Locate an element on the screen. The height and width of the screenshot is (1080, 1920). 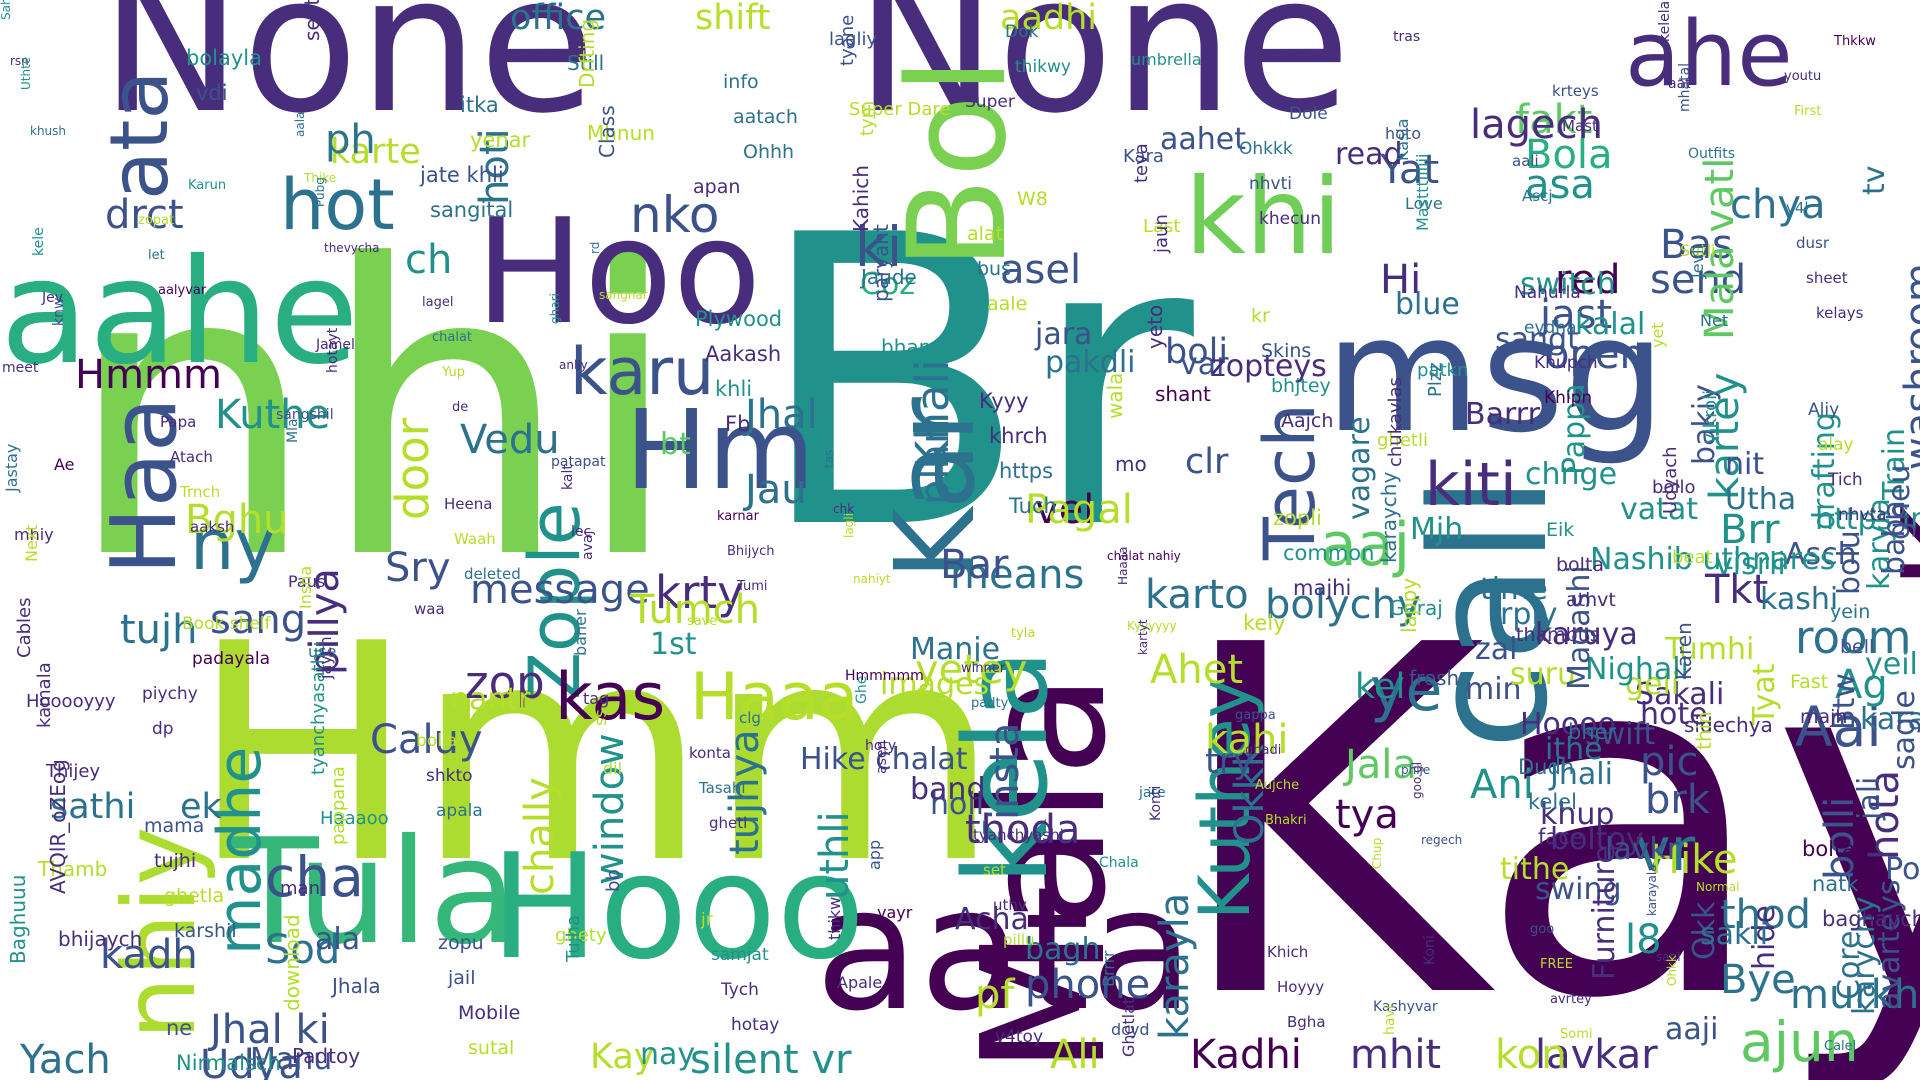
cloud-word: Sakali is located at coordinates (1680, 694).